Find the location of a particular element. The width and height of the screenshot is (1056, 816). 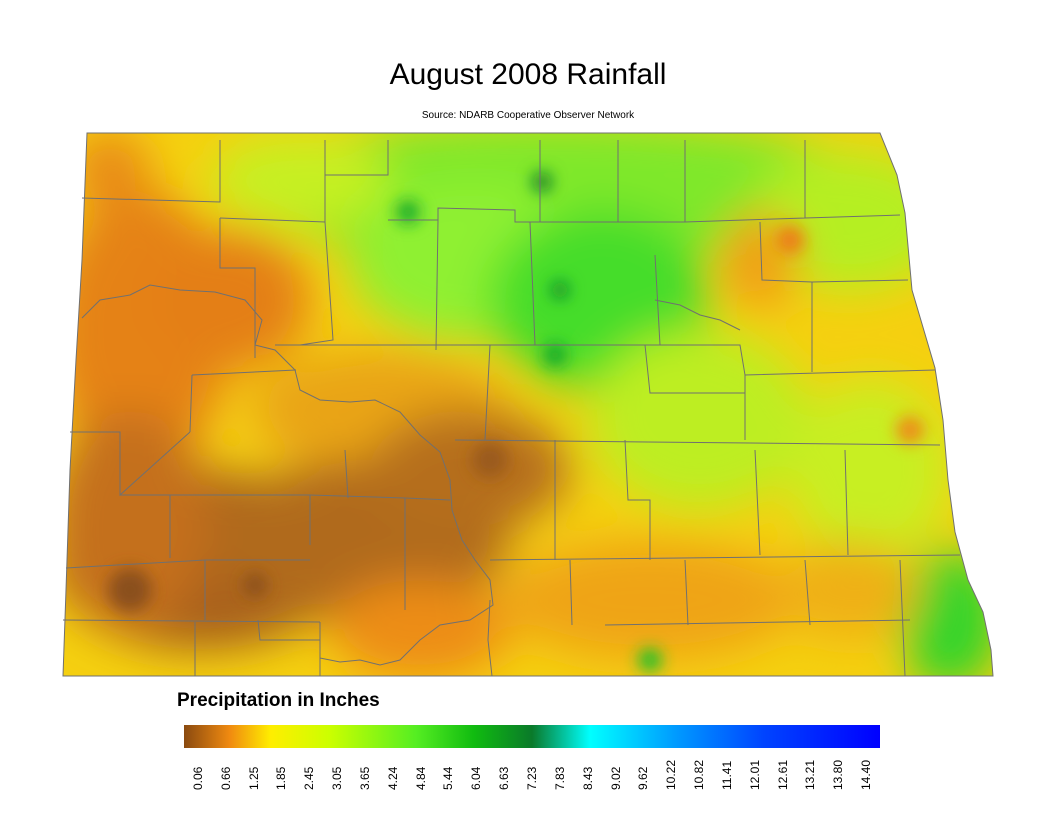

legend-tick-label: 6.63 is located at coordinates (504, 772).